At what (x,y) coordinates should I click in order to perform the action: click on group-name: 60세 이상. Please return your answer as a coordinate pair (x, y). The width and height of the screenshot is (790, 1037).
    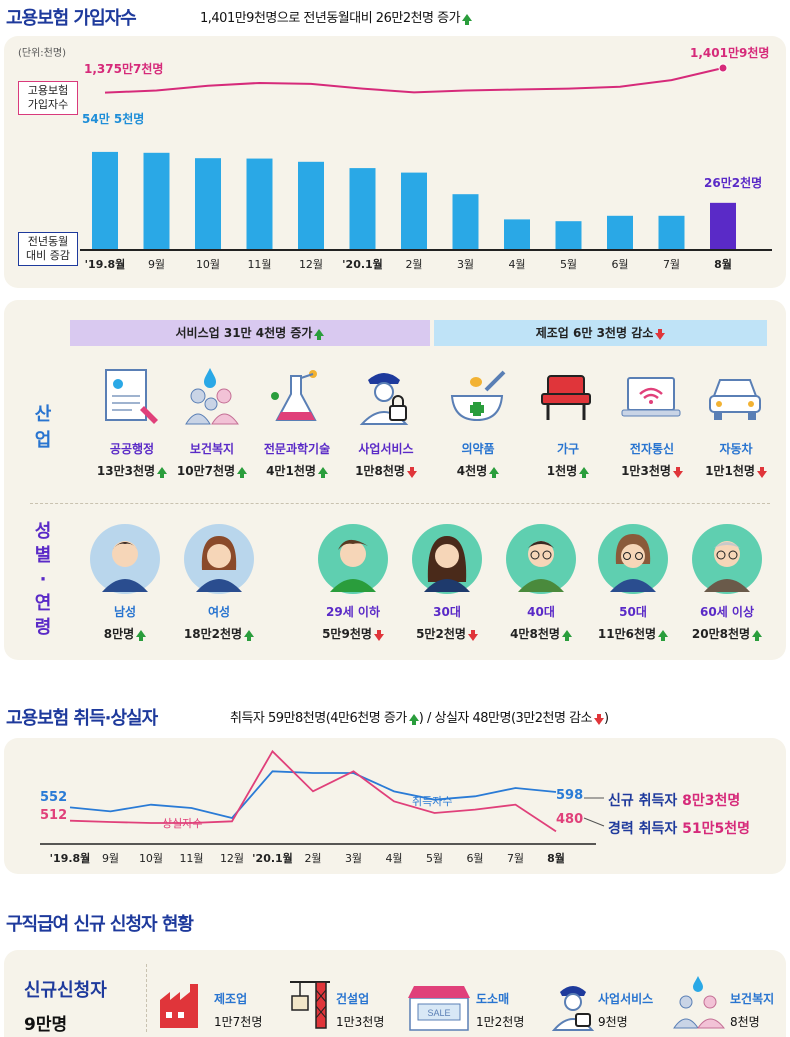
    Looking at the image, I should click on (727, 612).